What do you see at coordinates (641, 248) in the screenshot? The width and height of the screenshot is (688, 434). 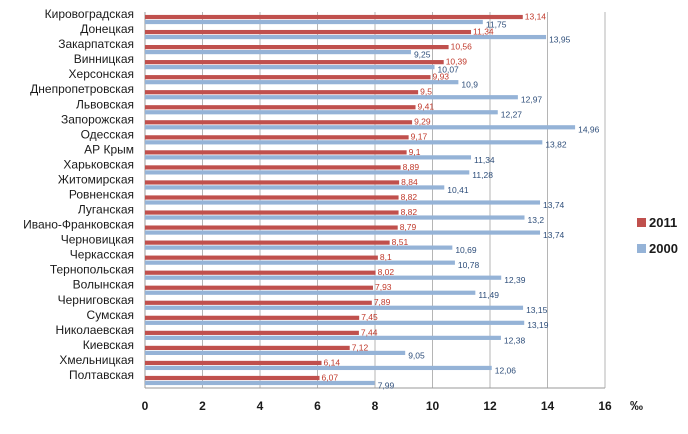 I see `legend-swatch-2000` at bounding box center [641, 248].